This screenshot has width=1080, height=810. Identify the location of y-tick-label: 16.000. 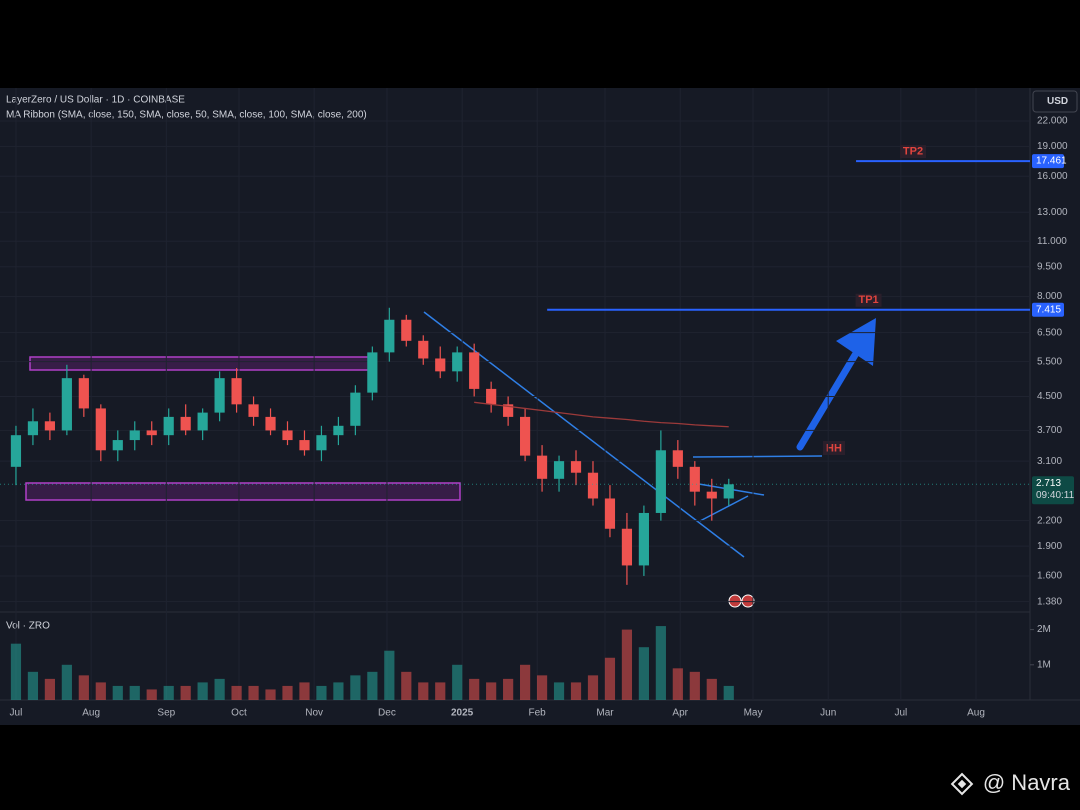
(1052, 176).